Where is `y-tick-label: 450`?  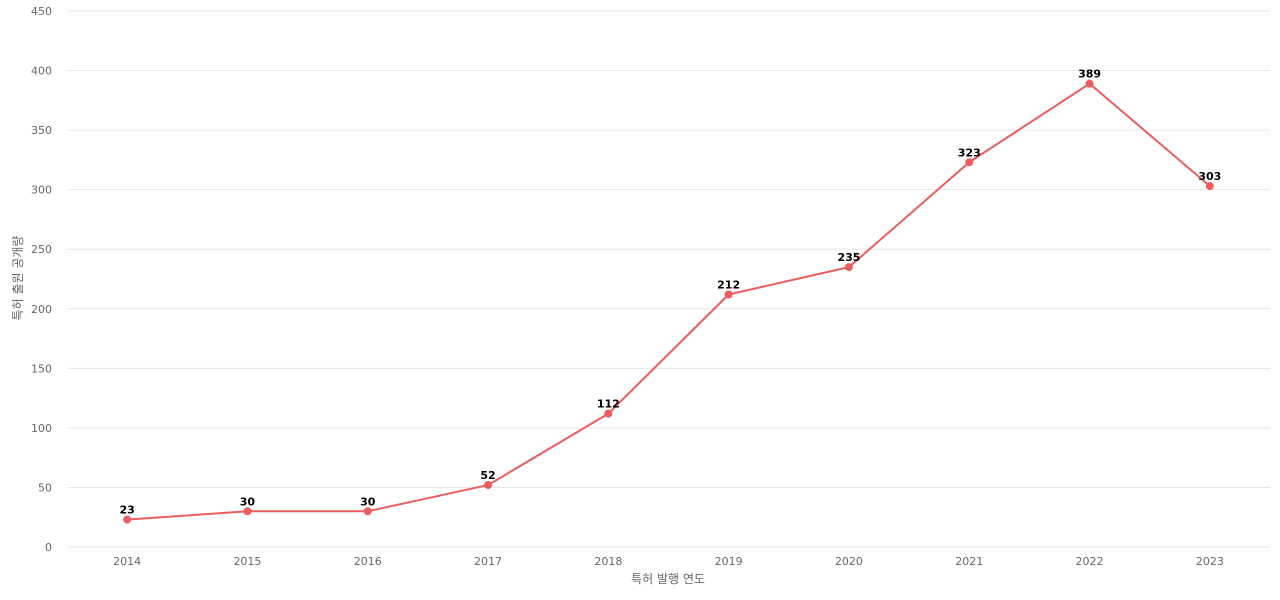
y-tick-label: 450 is located at coordinates (41, 11).